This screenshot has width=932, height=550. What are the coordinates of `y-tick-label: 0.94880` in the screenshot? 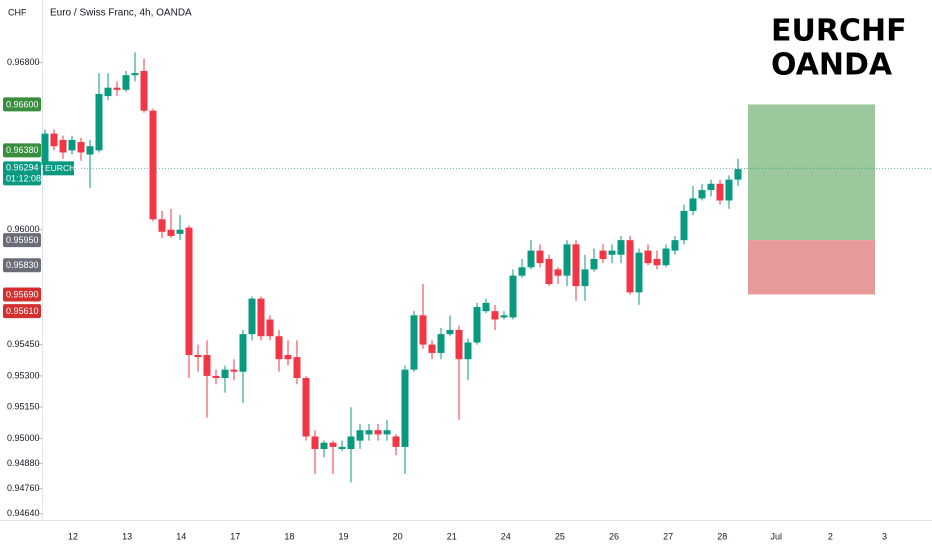 It's located at (23, 463).